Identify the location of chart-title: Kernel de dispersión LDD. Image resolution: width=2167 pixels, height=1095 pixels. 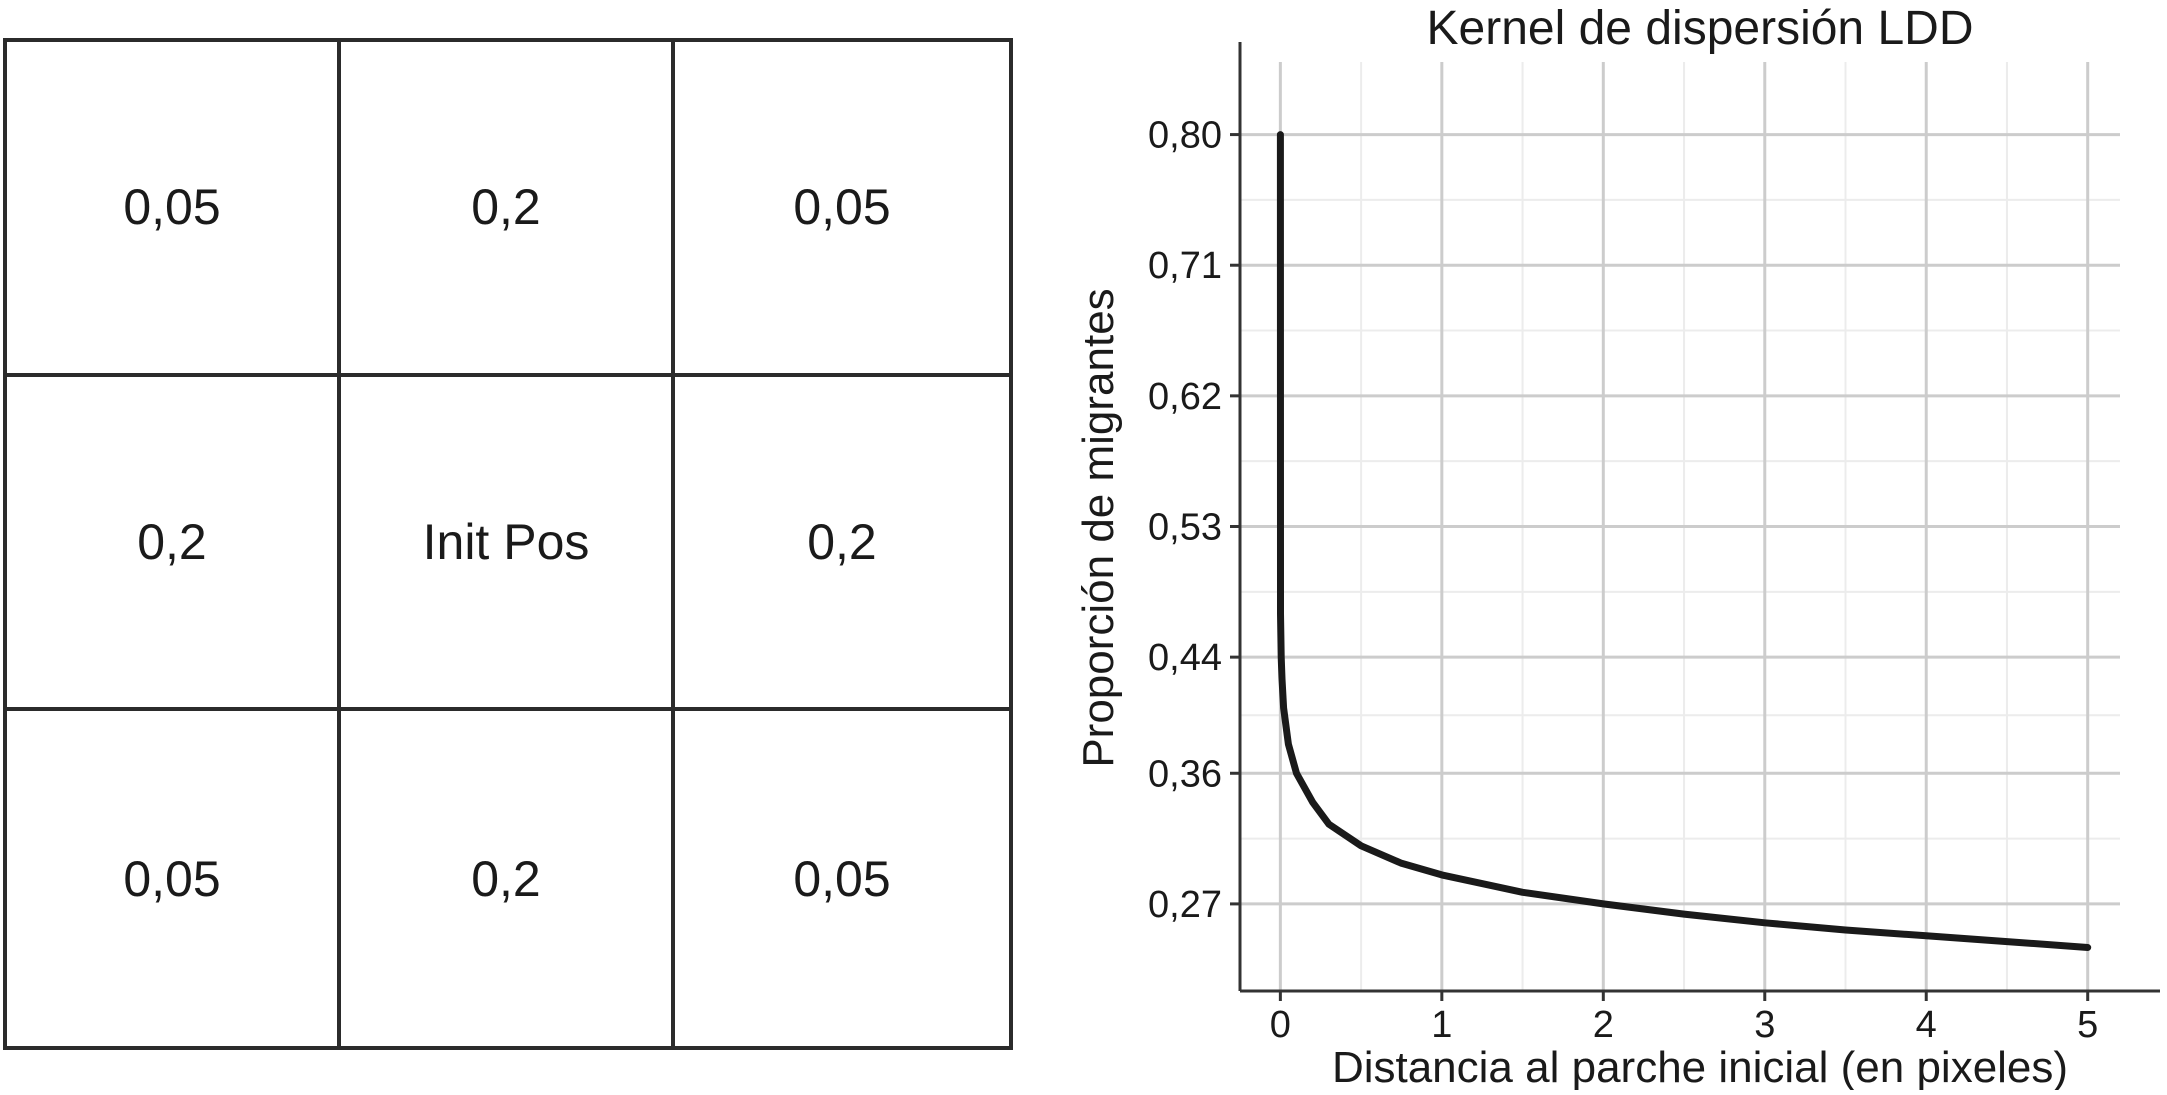
(1700, 28).